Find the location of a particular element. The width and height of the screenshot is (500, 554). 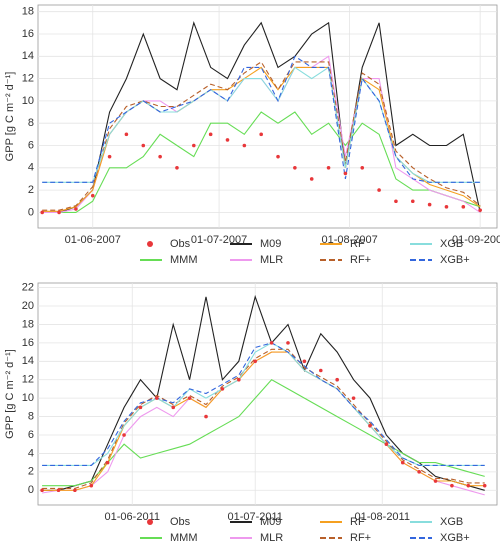

y-tick-label: 20 is located at coordinates (28, 306).